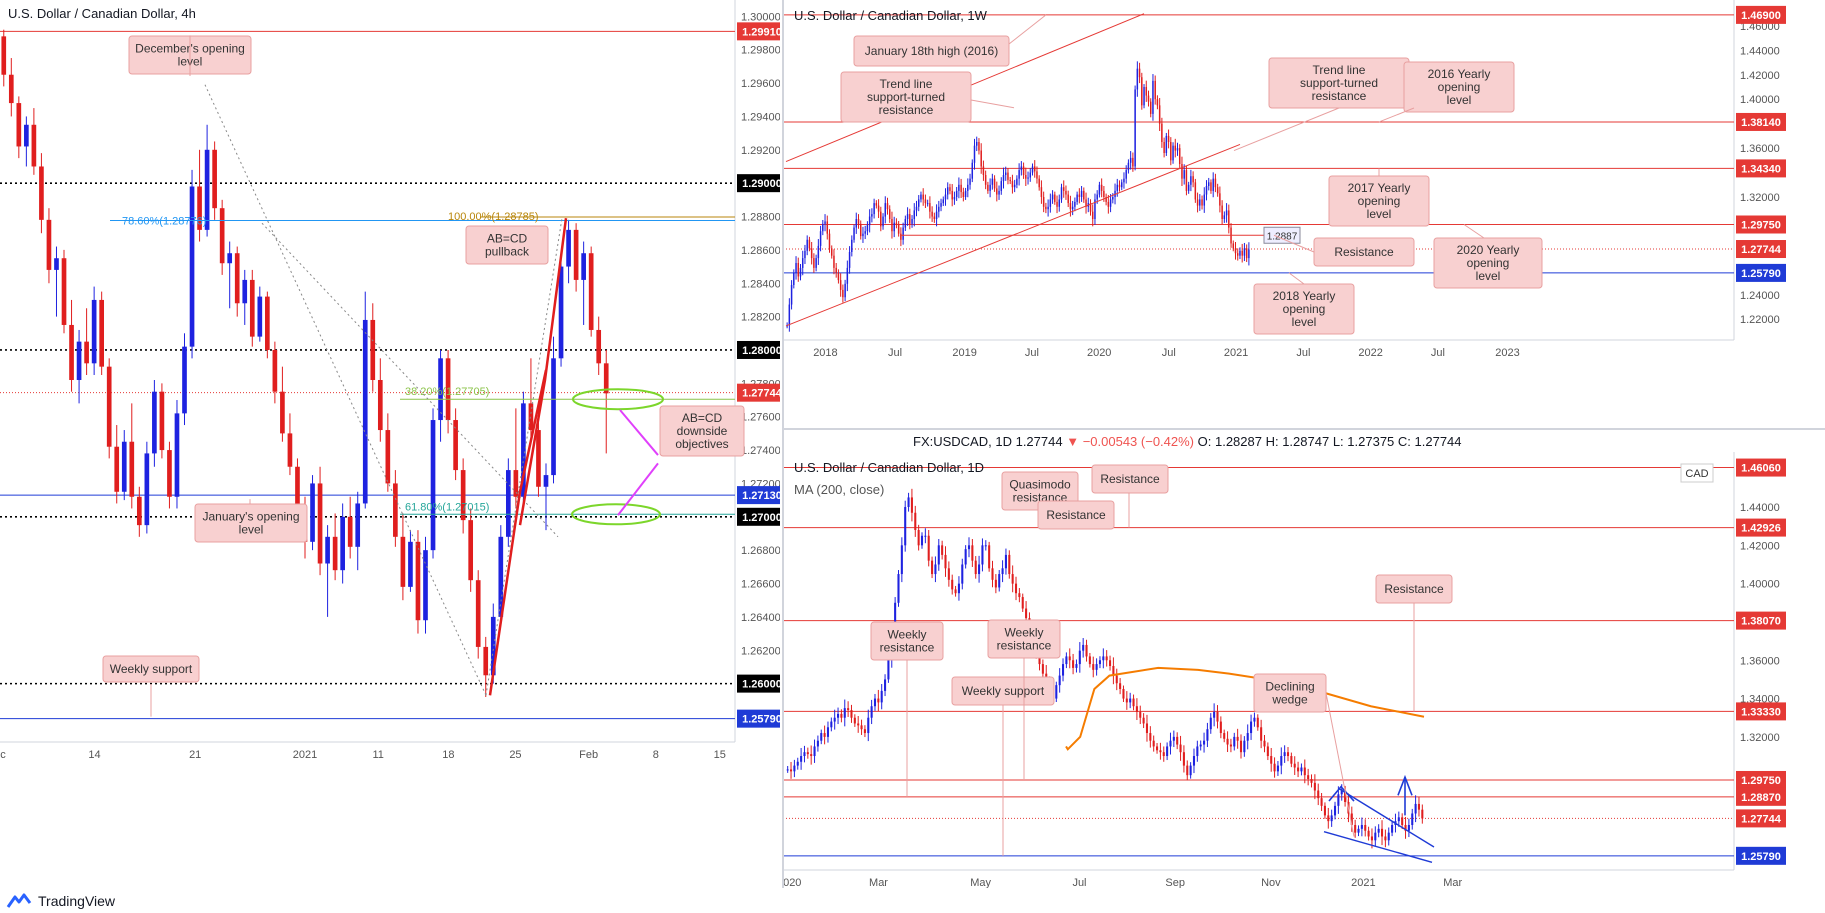  Describe the element at coordinates (1396, 115) in the screenshot. I see `callout-2016` at that location.